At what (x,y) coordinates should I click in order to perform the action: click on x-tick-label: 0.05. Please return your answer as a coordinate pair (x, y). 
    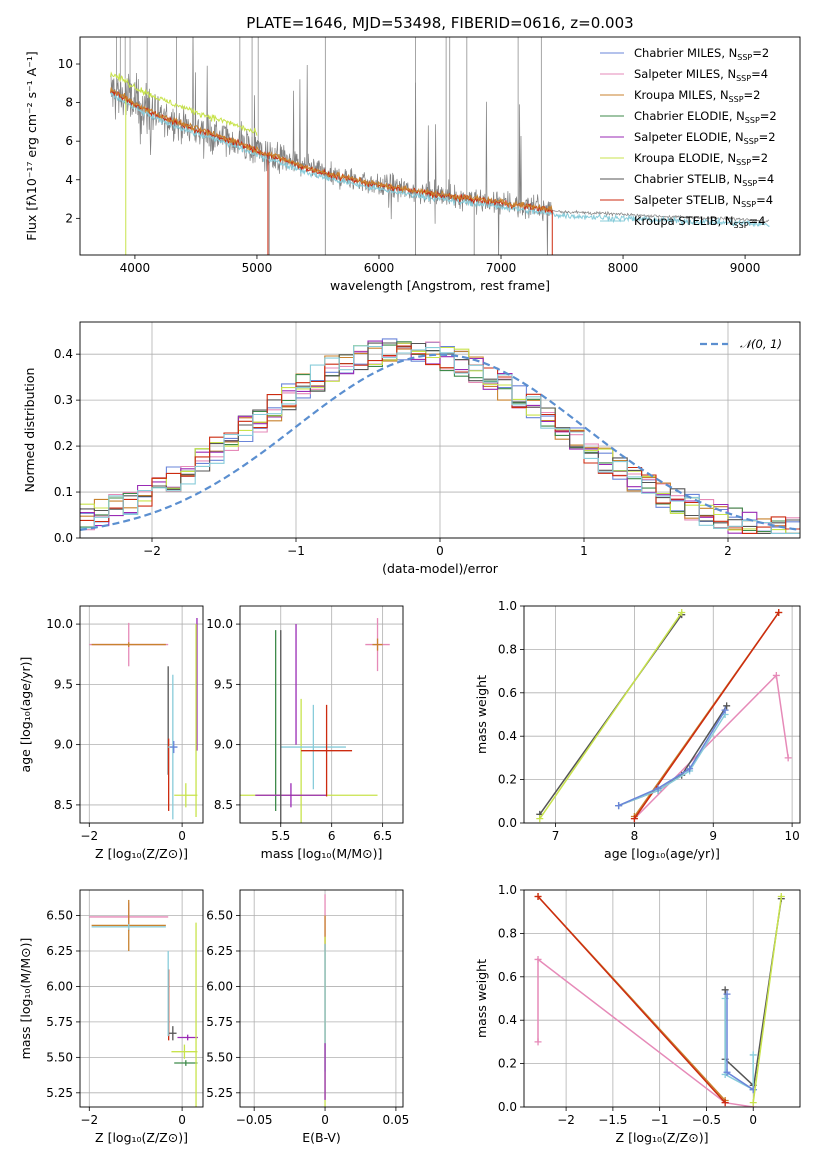
    Looking at the image, I should click on (396, 1120).